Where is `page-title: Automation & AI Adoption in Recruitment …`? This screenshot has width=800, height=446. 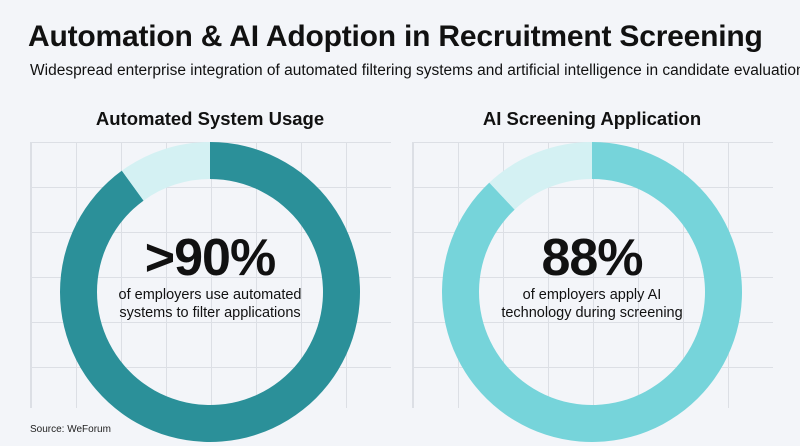 page-title: Automation & AI Adoption in Recruitment … is located at coordinates (395, 36).